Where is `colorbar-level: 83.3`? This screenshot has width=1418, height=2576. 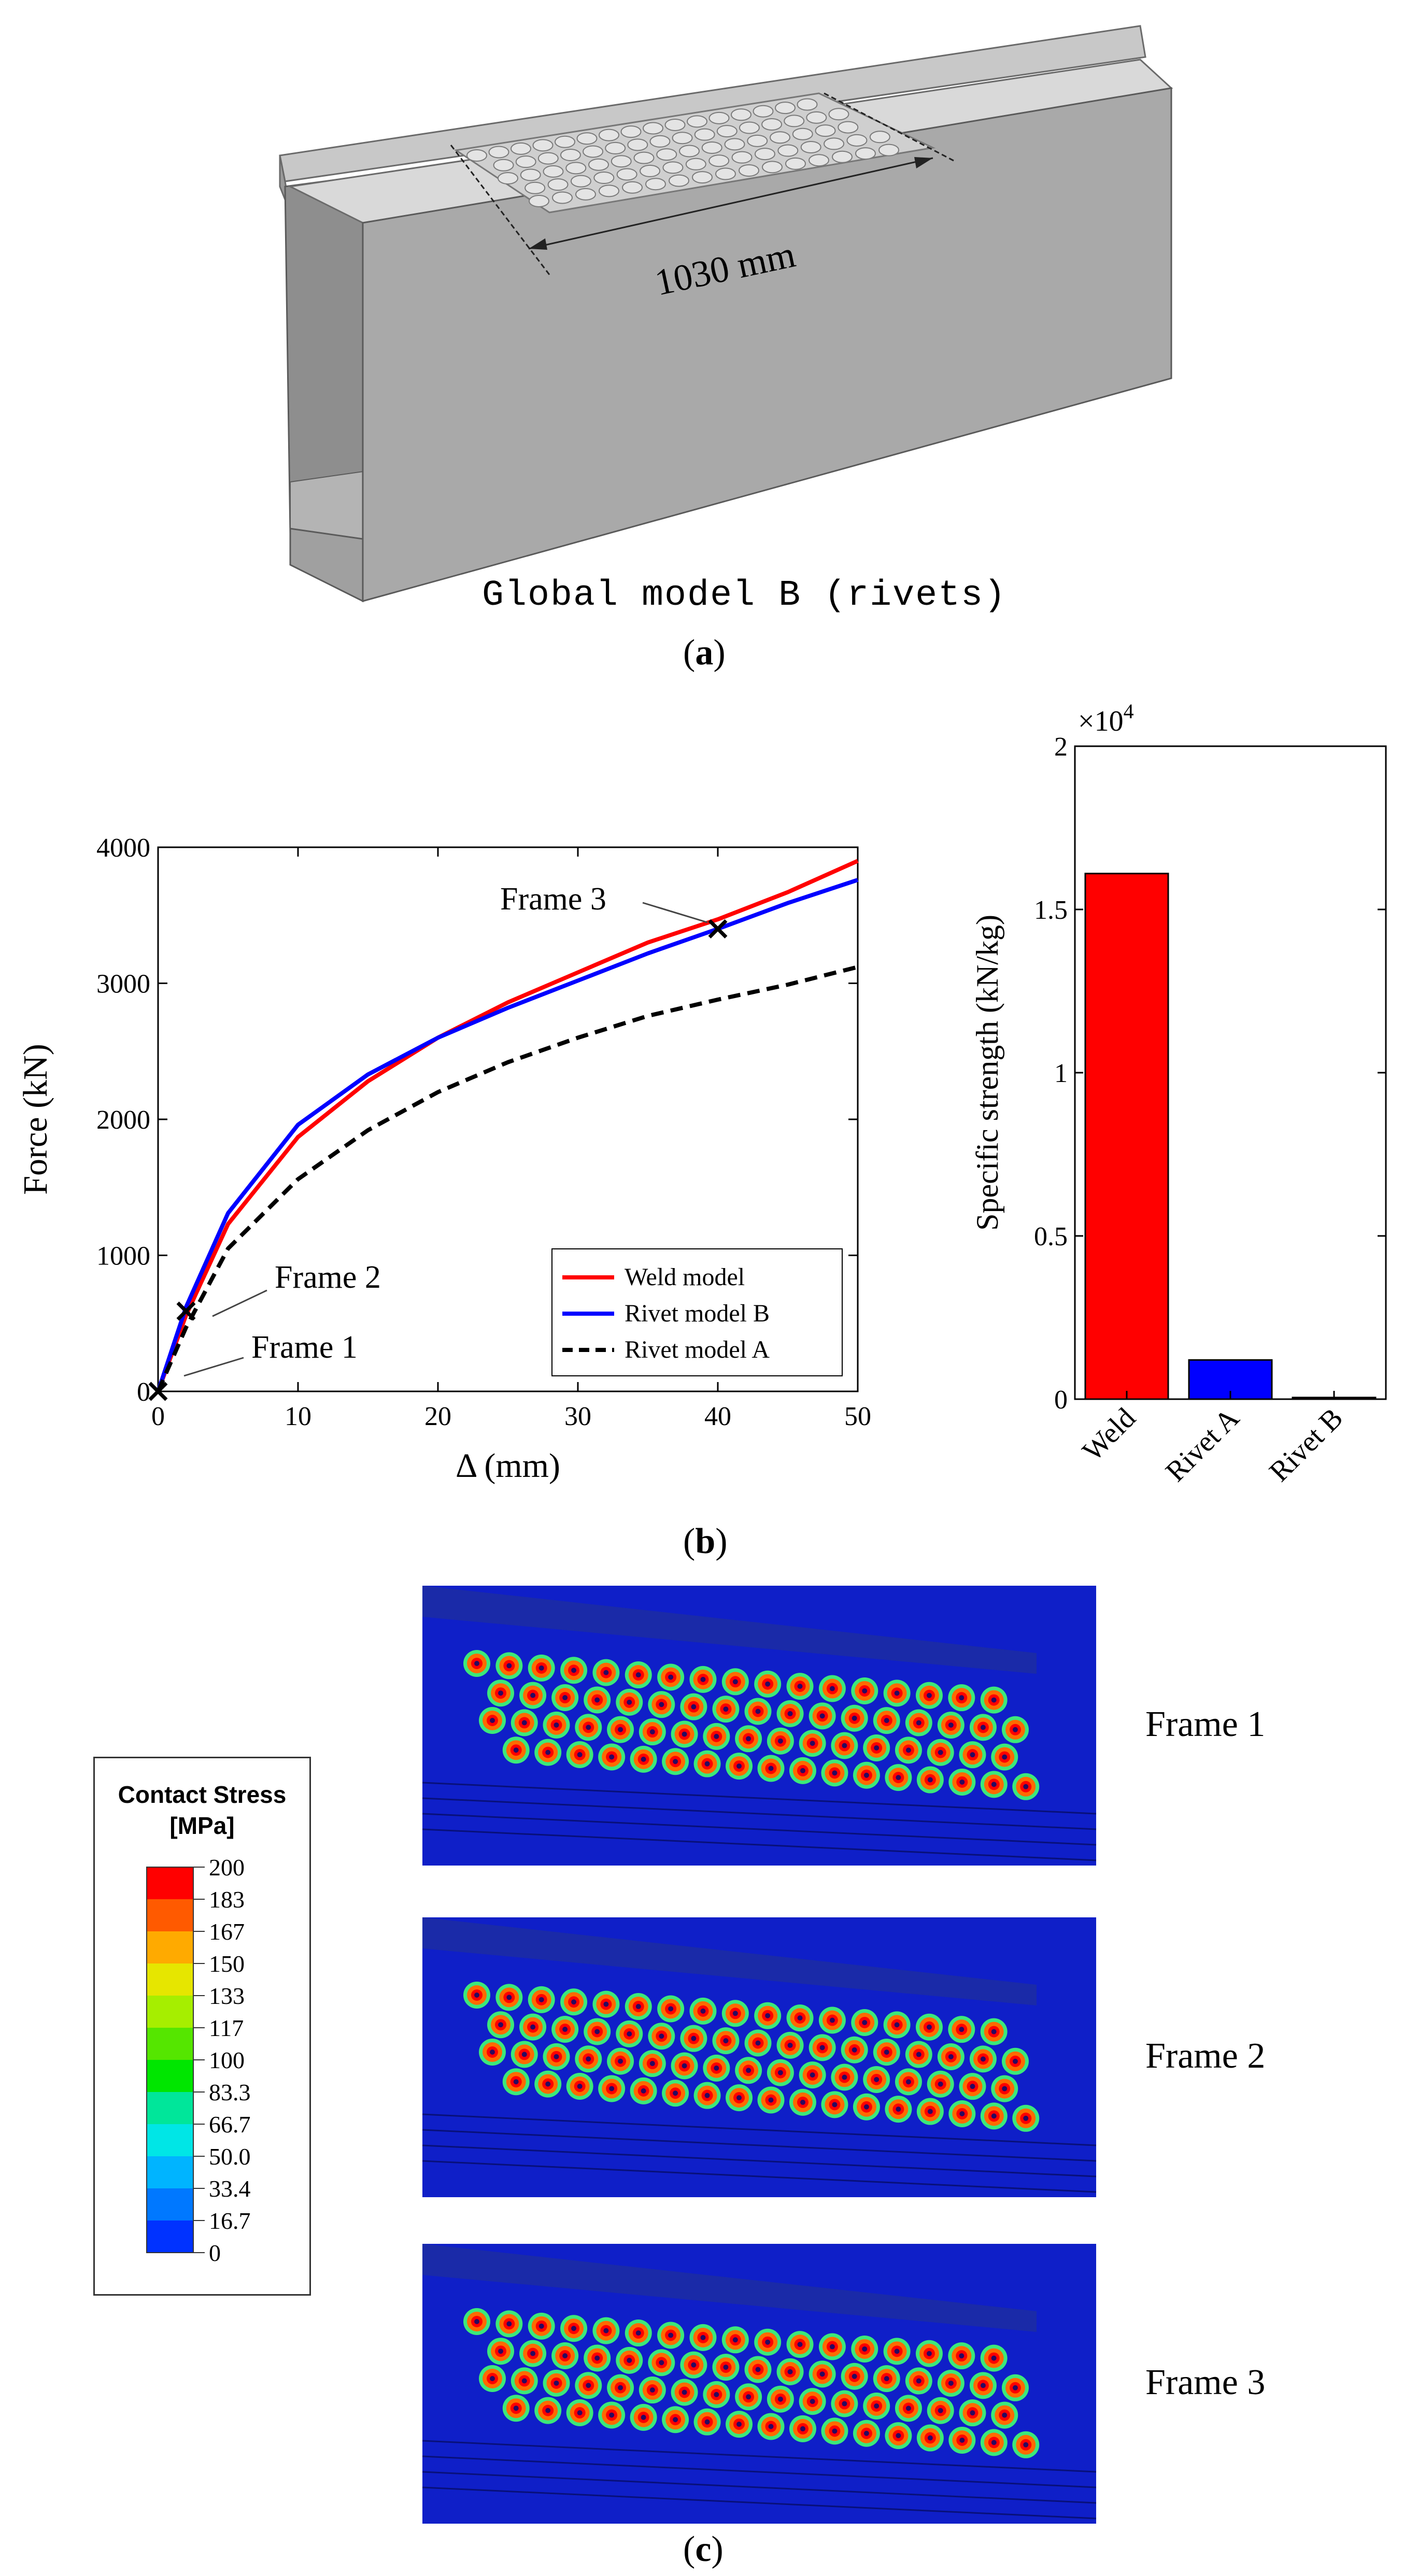
colorbar-level: 83.3 is located at coordinates (230, 2092).